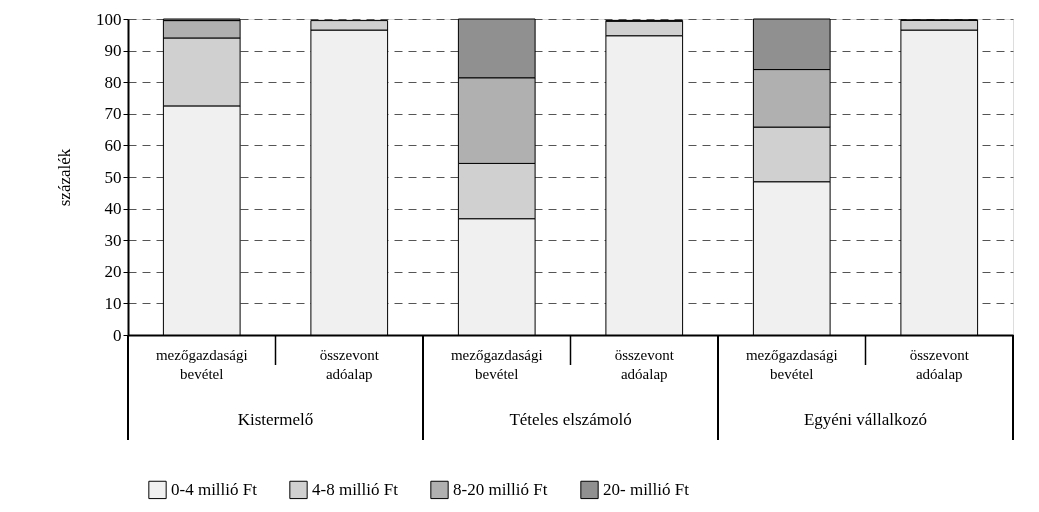 The image size is (1039, 512). What do you see at coordinates (113, 145) in the screenshot?
I see `y-tick-label: 60` at bounding box center [113, 145].